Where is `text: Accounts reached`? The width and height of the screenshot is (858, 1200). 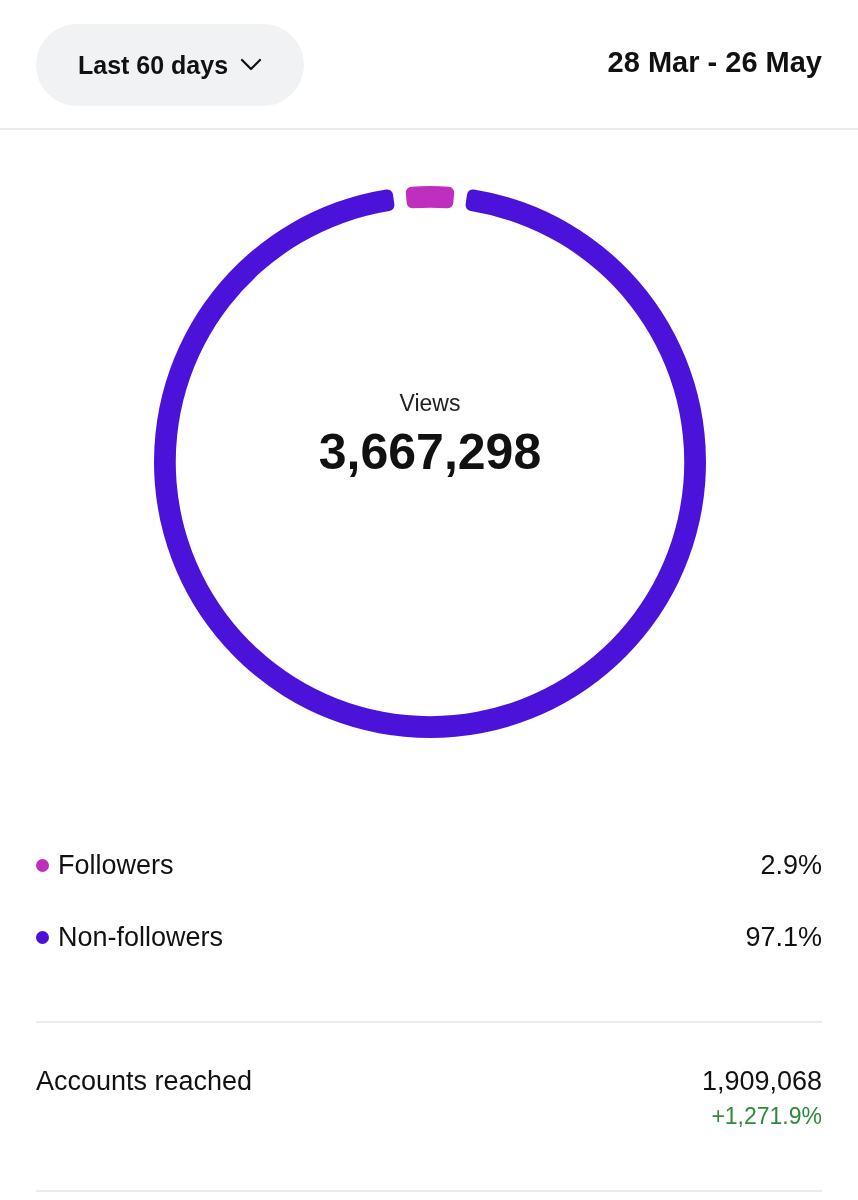 text: Accounts reached is located at coordinates (144, 1081).